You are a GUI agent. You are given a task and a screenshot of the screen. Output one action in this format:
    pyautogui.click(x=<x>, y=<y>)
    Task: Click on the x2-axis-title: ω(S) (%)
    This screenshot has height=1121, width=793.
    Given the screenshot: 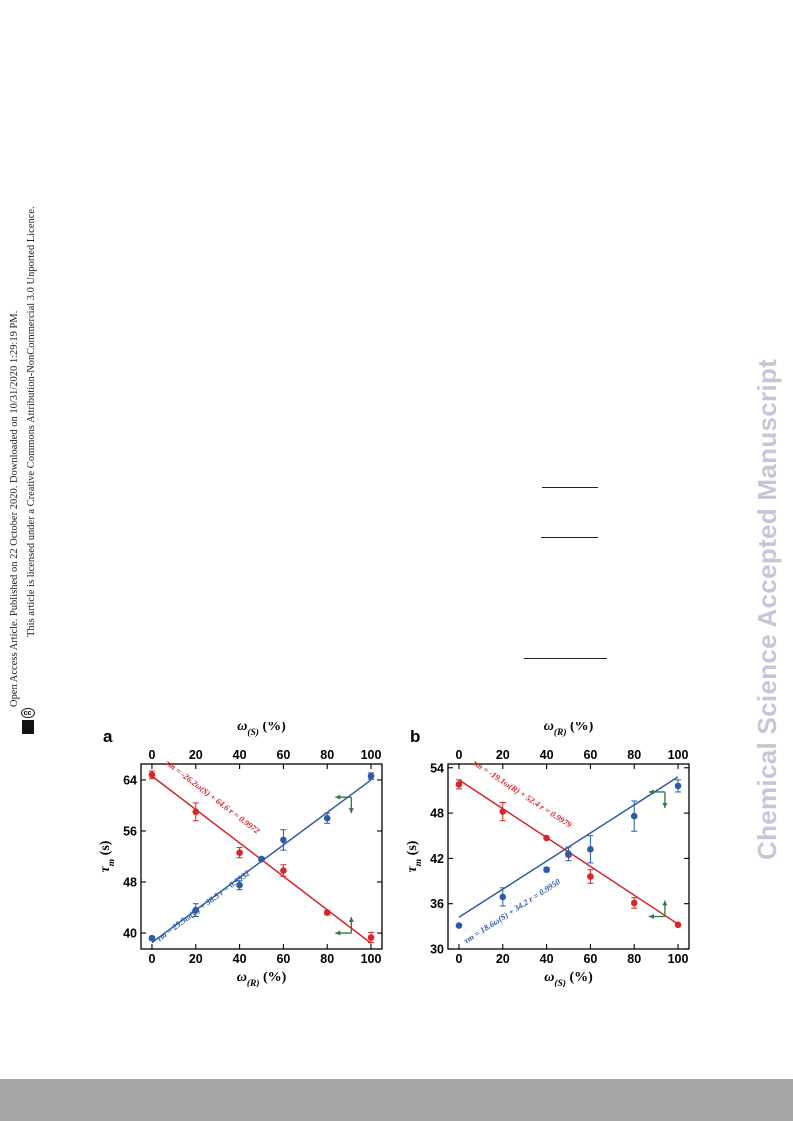 What is the action you would take?
    pyautogui.click(x=261, y=730)
    